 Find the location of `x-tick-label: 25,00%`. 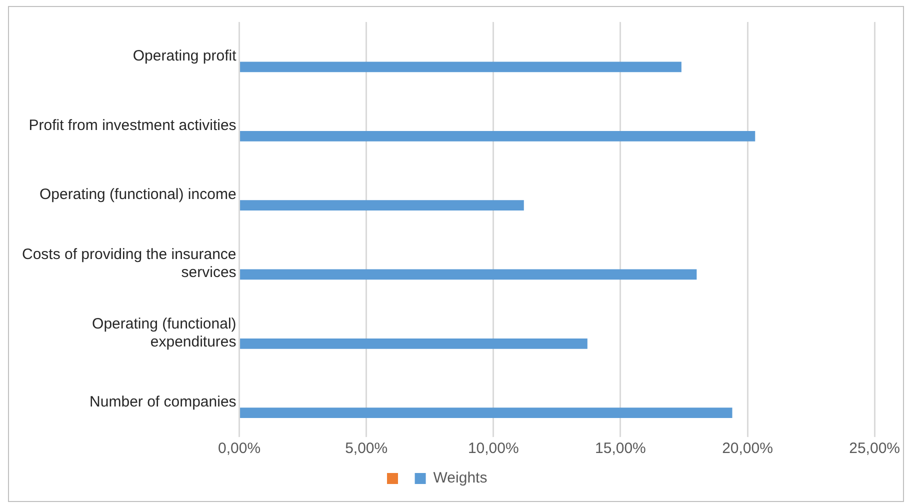

x-tick-label: 25,00% is located at coordinates (874, 449).